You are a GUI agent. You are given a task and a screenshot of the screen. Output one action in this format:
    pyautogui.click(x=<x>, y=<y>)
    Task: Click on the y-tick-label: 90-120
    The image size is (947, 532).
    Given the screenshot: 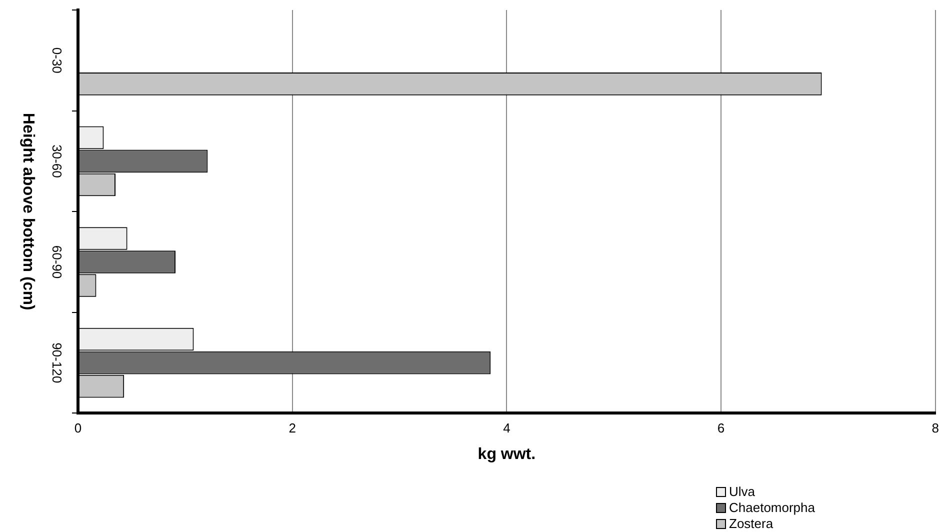 What is the action you would take?
    pyautogui.click(x=56, y=363)
    